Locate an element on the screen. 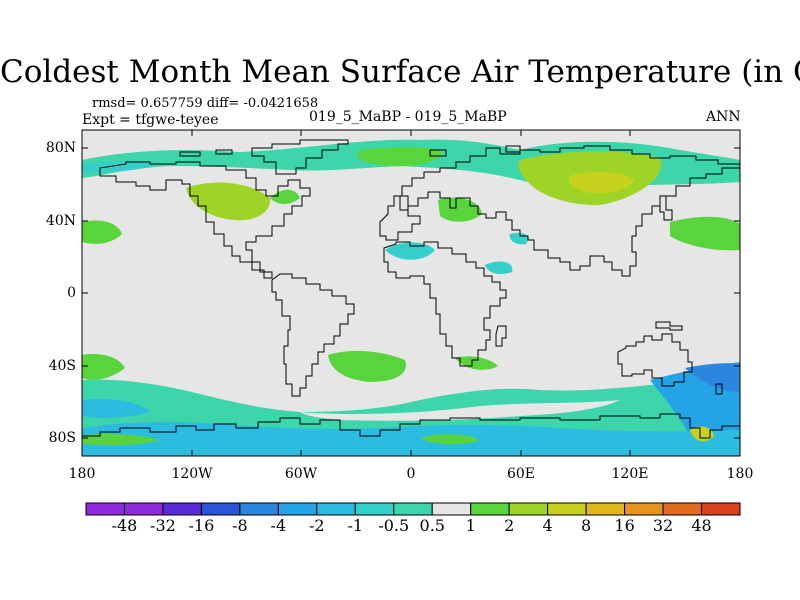 Image resolution: width=800 pixels, height=600 pixels. madagascar-coast is located at coordinates (501, 336).